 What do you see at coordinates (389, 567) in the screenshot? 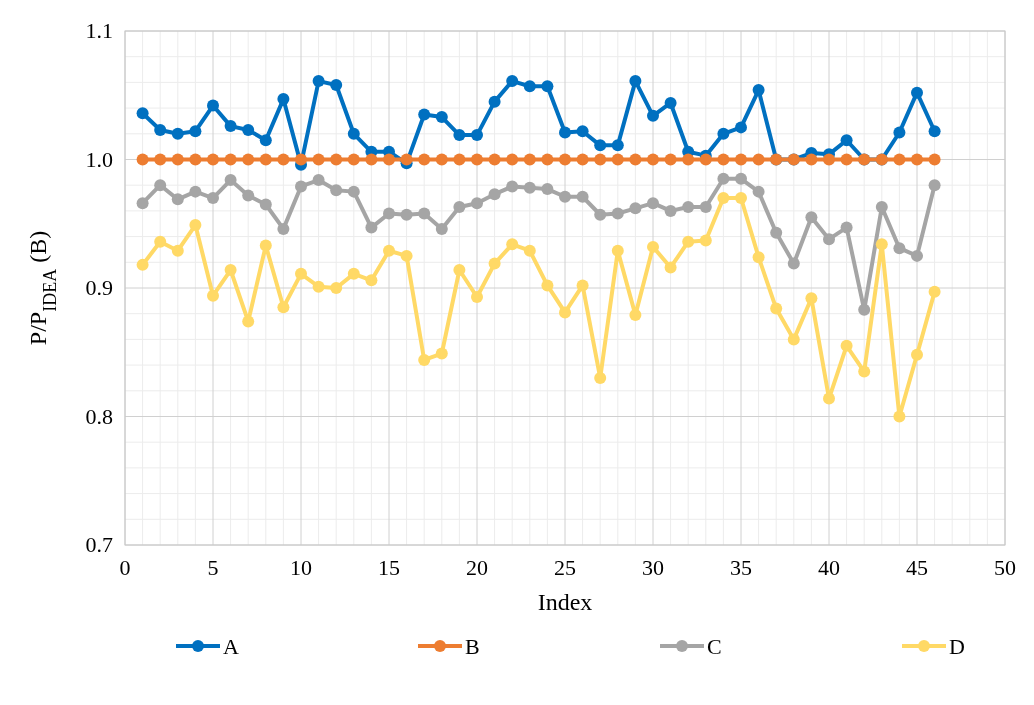
I see `x-tick-label: 15` at bounding box center [389, 567].